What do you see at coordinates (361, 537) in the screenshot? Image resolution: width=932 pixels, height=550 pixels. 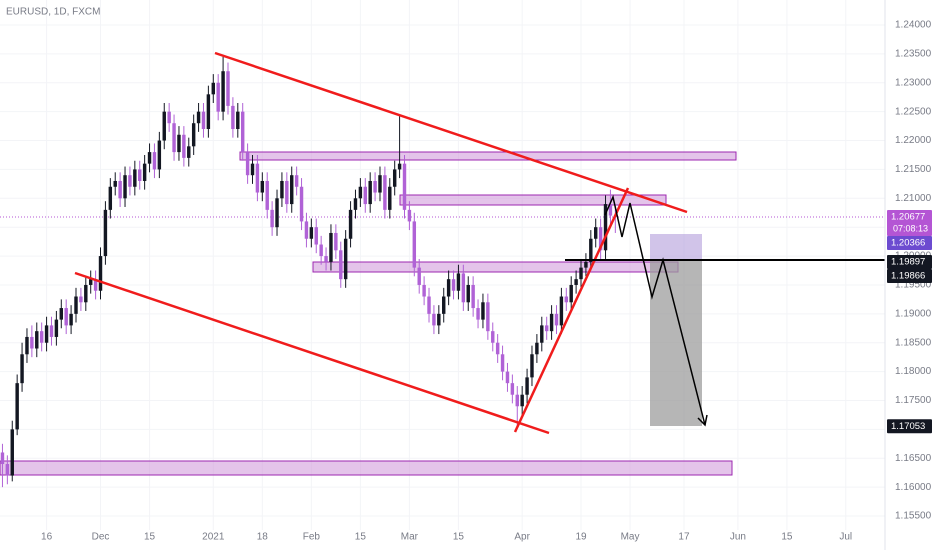 I see `x-tick-label: 15` at bounding box center [361, 537].